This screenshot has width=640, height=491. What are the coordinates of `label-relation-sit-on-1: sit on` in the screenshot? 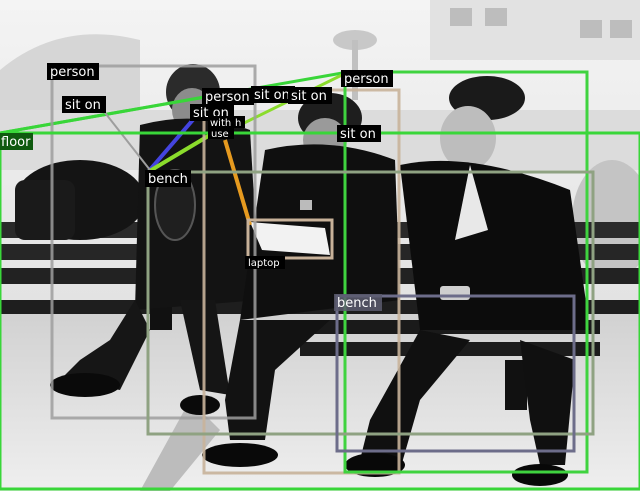 It's located at (84, 104).